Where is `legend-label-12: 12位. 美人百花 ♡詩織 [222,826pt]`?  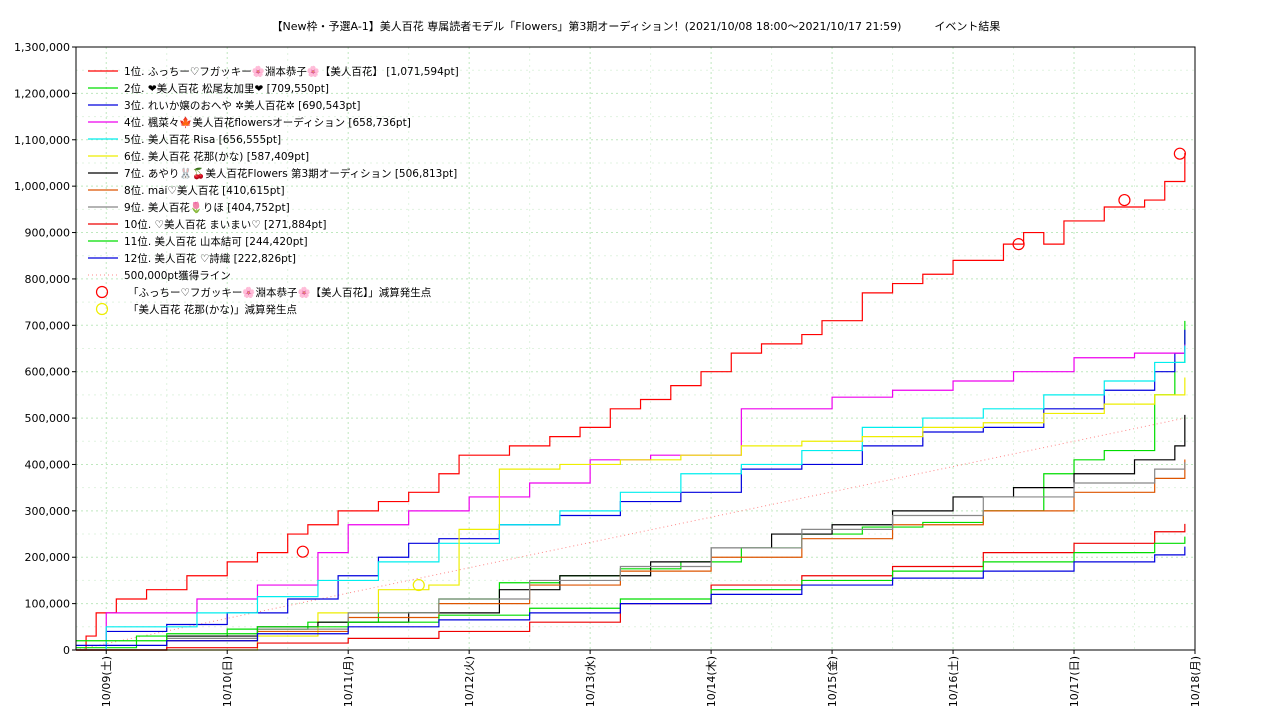
legend-label-12: 12位. 美人百花 ♡詩織 [222,826pt] is located at coordinates (210, 258).